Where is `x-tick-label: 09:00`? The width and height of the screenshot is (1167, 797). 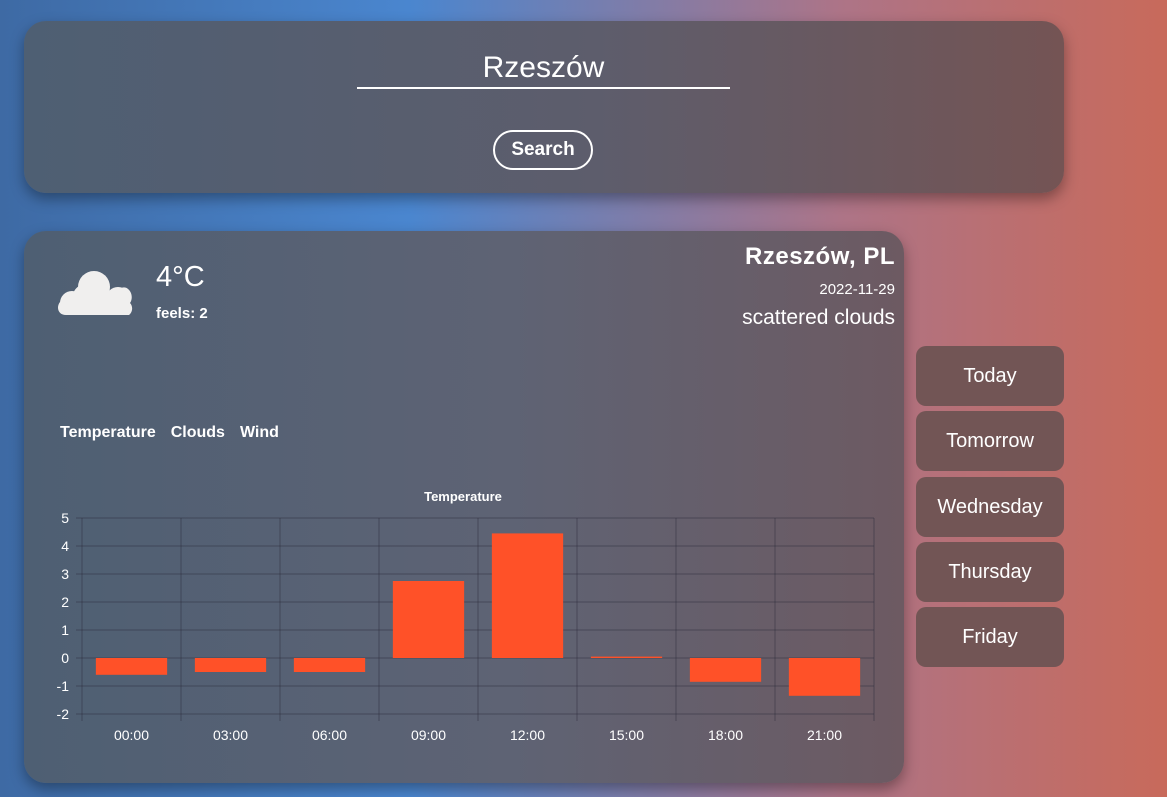 x-tick-label: 09:00 is located at coordinates (428, 735).